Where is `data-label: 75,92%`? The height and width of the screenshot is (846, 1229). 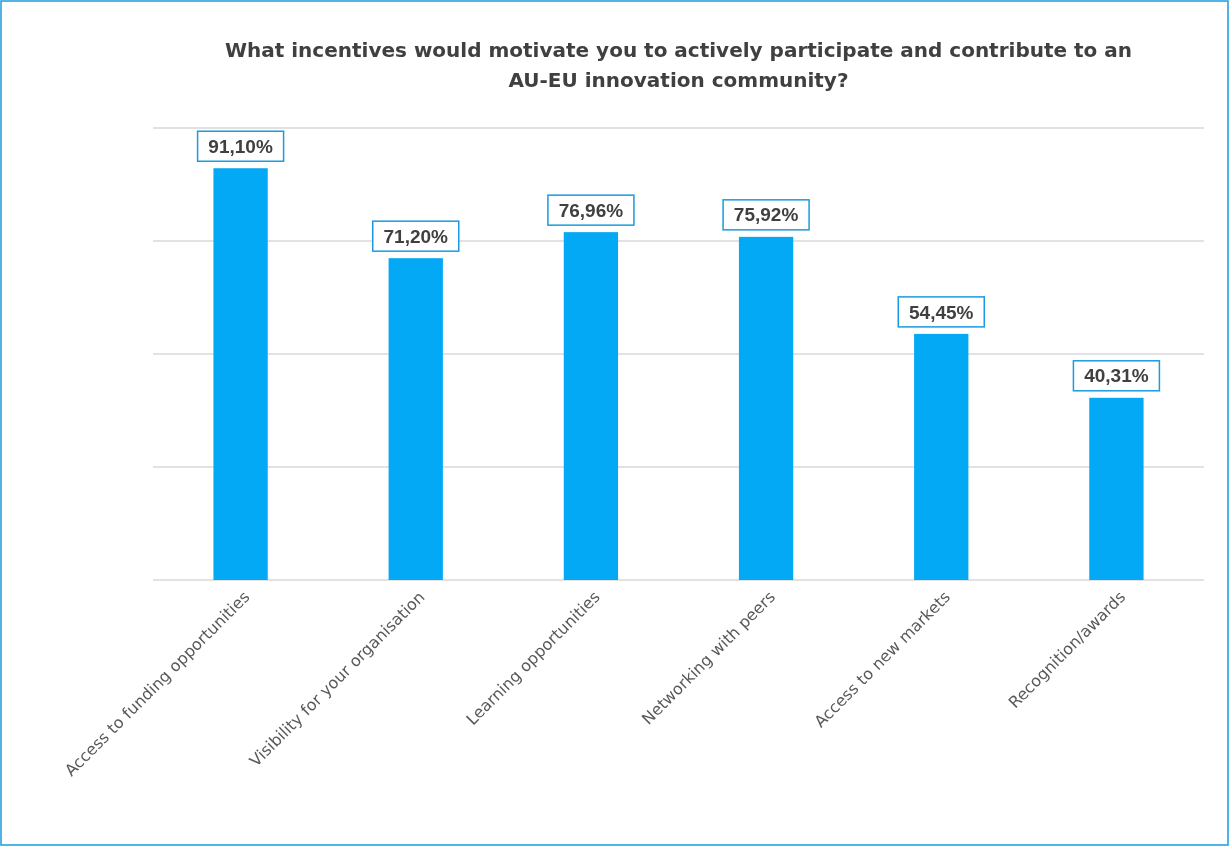 data-label: 75,92% is located at coordinates (766, 215).